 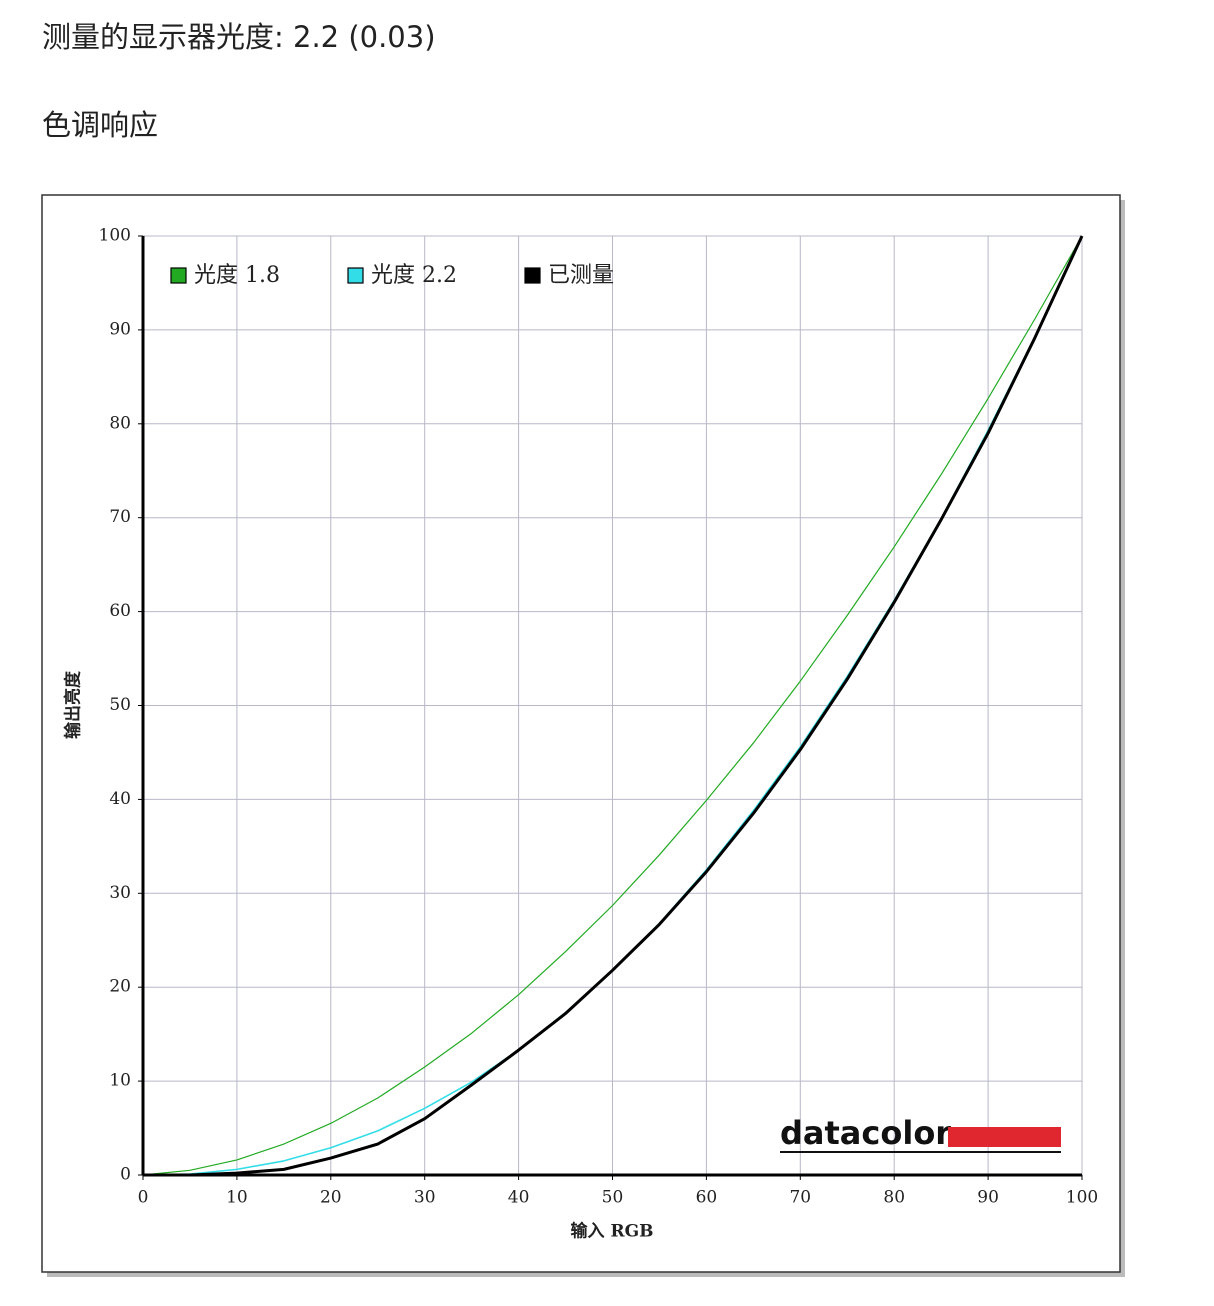 I want to click on y-tick-label: 20, so click(x=120, y=987).